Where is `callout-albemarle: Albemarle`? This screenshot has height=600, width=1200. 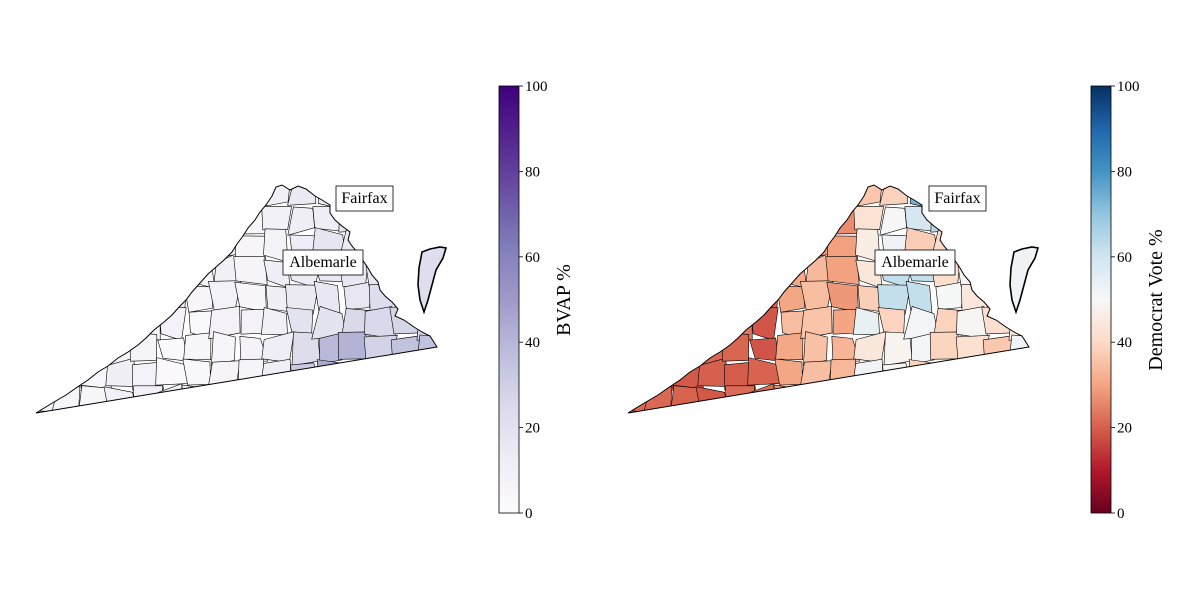 callout-albemarle: Albemarle is located at coordinates (323, 262).